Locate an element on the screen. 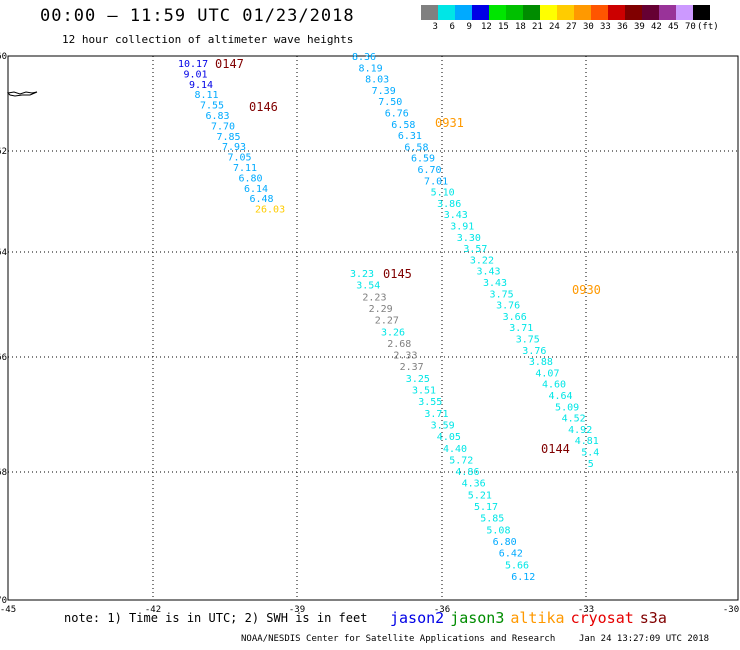  swh-value-label: 5.10 is located at coordinates (443, 193).